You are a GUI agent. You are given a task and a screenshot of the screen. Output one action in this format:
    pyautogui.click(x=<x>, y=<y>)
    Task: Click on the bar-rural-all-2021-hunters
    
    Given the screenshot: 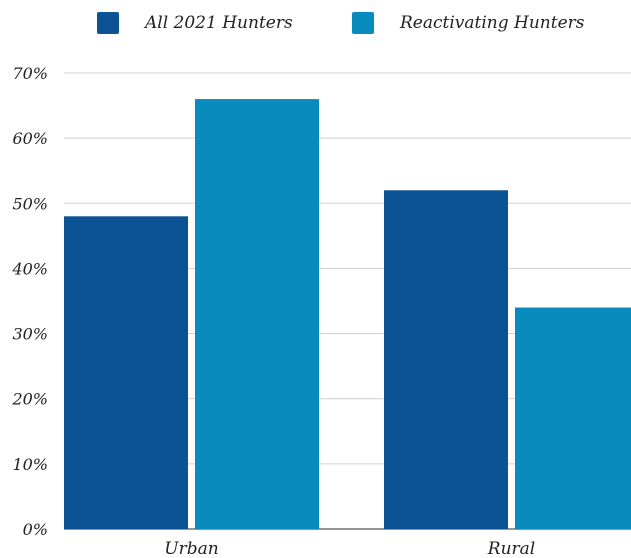 What is the action you would take?
    pyautogui.click(x=446, y=359)
    